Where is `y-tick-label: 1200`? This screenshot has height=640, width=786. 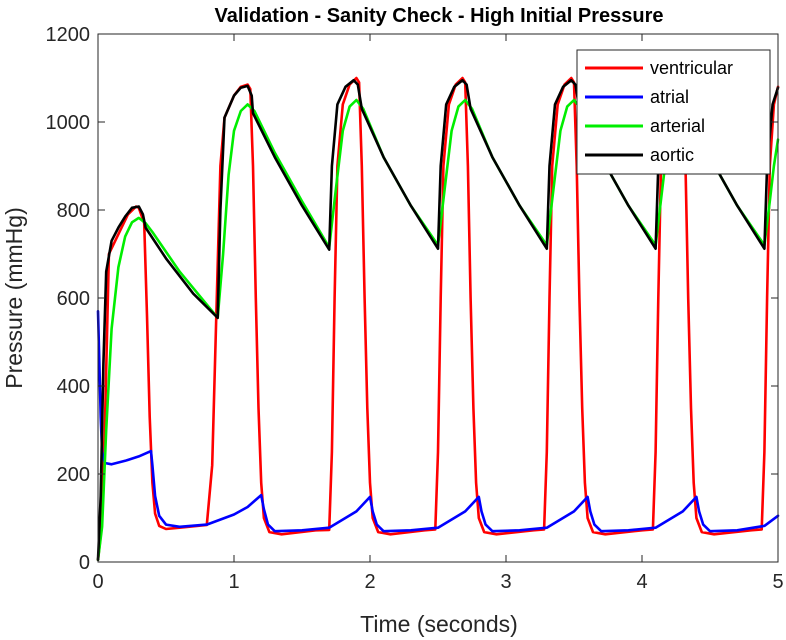 y-tick-label: 1200 is located at coordinates (68, 35).